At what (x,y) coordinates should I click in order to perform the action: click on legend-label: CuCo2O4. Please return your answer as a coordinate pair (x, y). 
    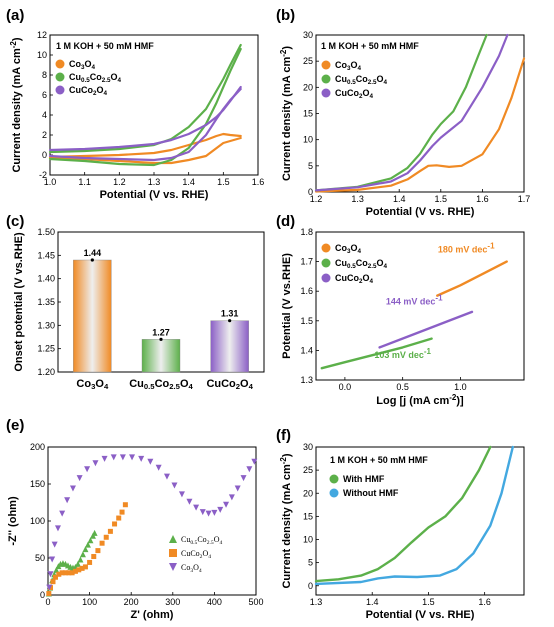
    Looking at the image, I should click on (354, 94).